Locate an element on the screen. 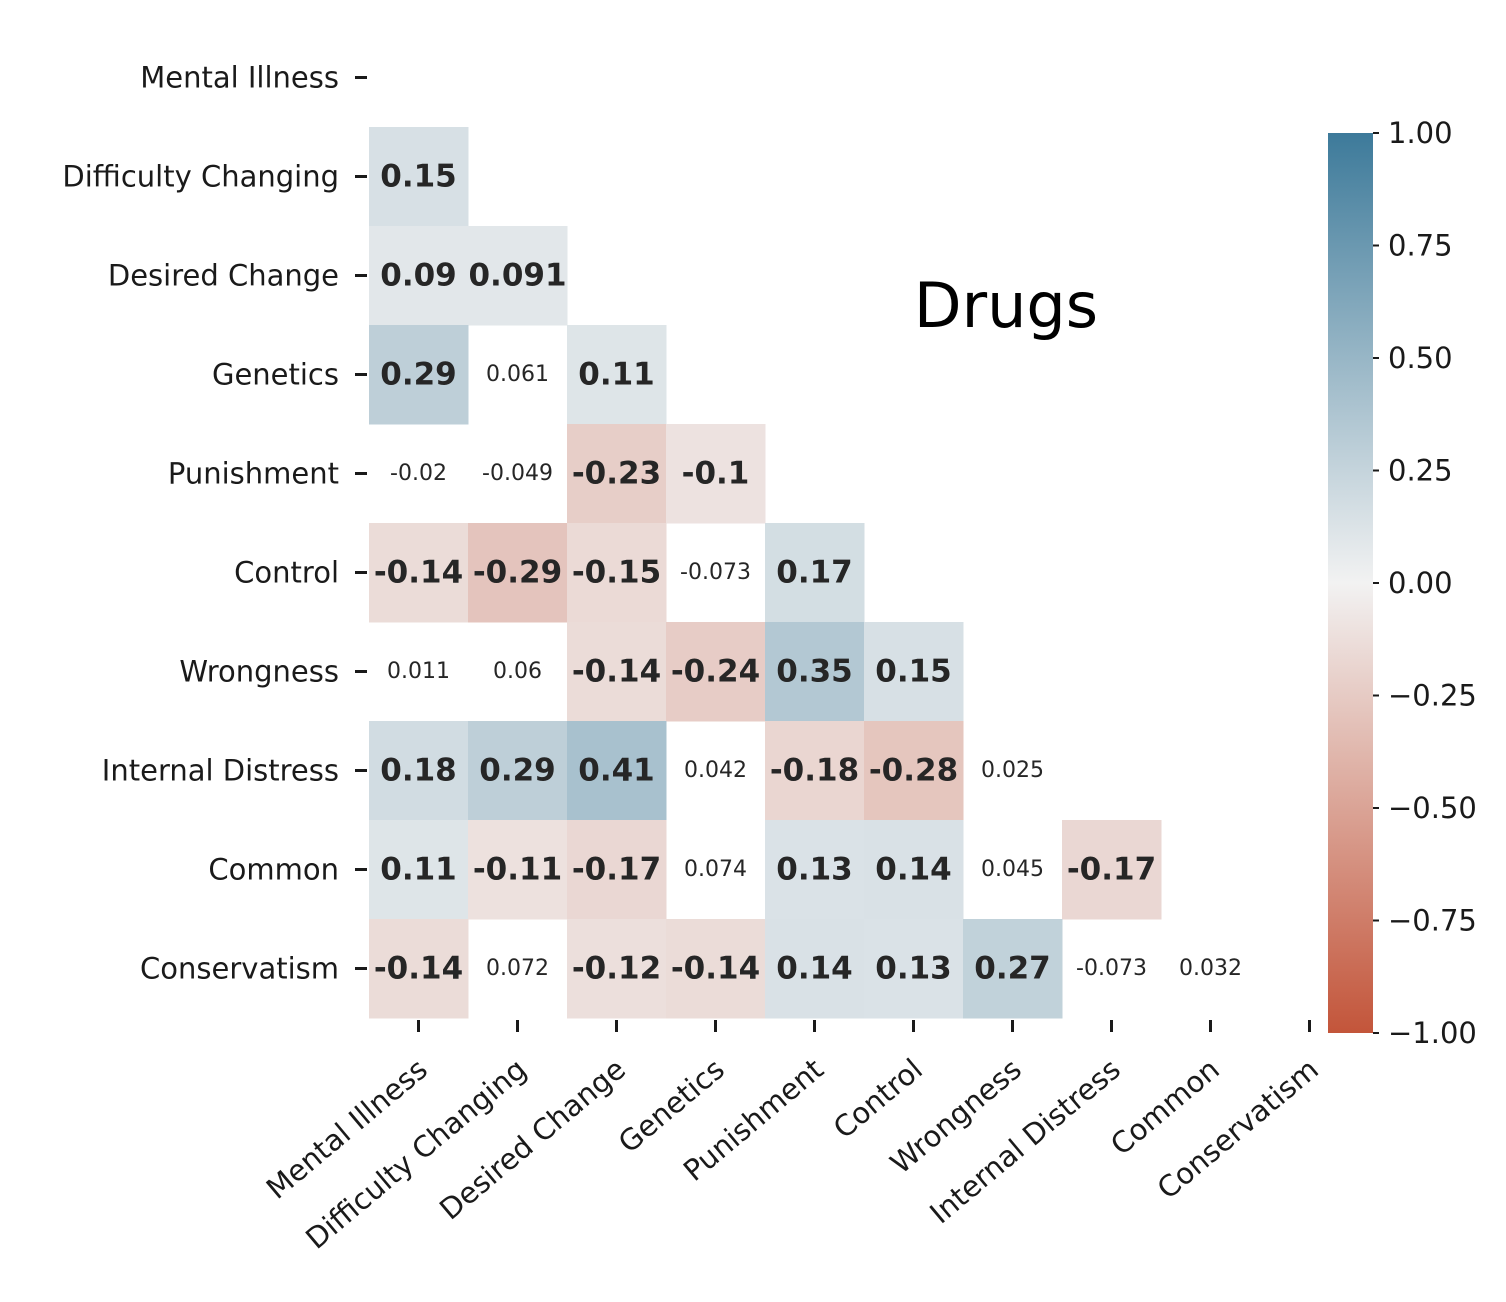 Image resolution: width=1506 pixels, height=1302 pixels. cell-value-label: 0.072 is located at coordinates (517, 968).